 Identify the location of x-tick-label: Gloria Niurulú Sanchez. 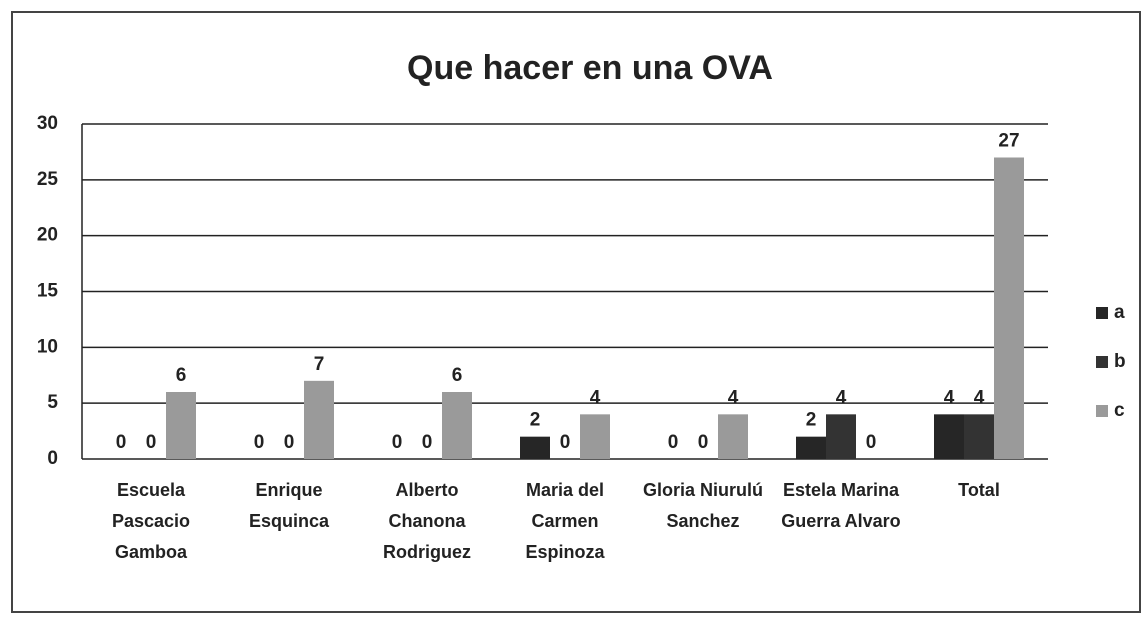
(703, 505).